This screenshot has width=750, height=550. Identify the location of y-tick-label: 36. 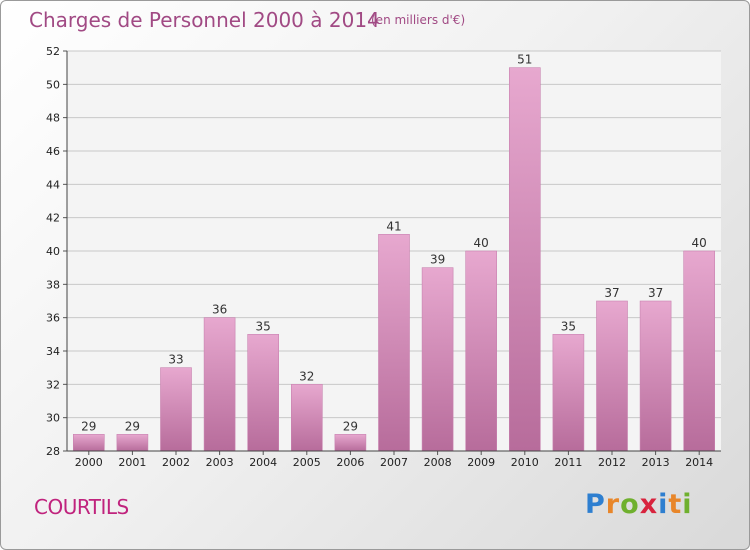
(53, 318).